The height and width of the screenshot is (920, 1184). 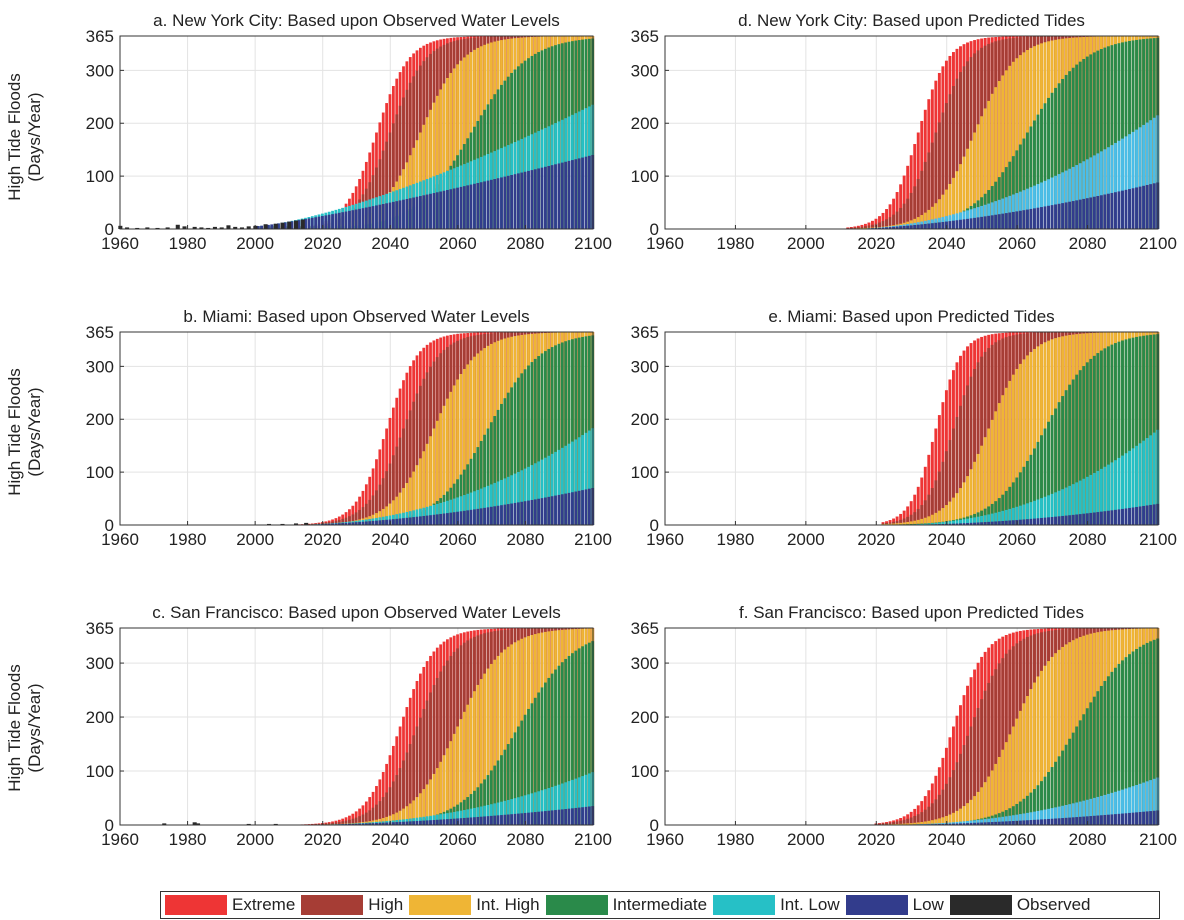 I want to click on legend-swatch, so click(x=332, y=905).